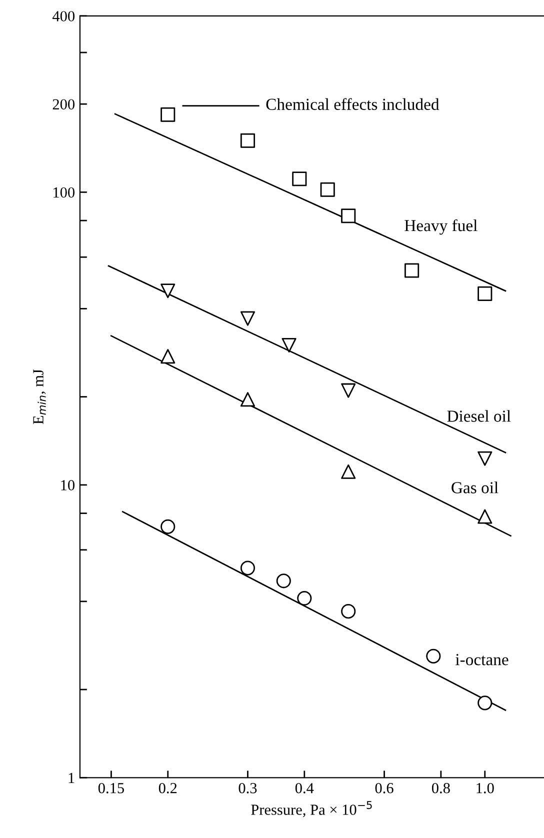 This screenshot has height=838, width=544. I want to click on x-tick-label: 0.8, so click(441, 788).